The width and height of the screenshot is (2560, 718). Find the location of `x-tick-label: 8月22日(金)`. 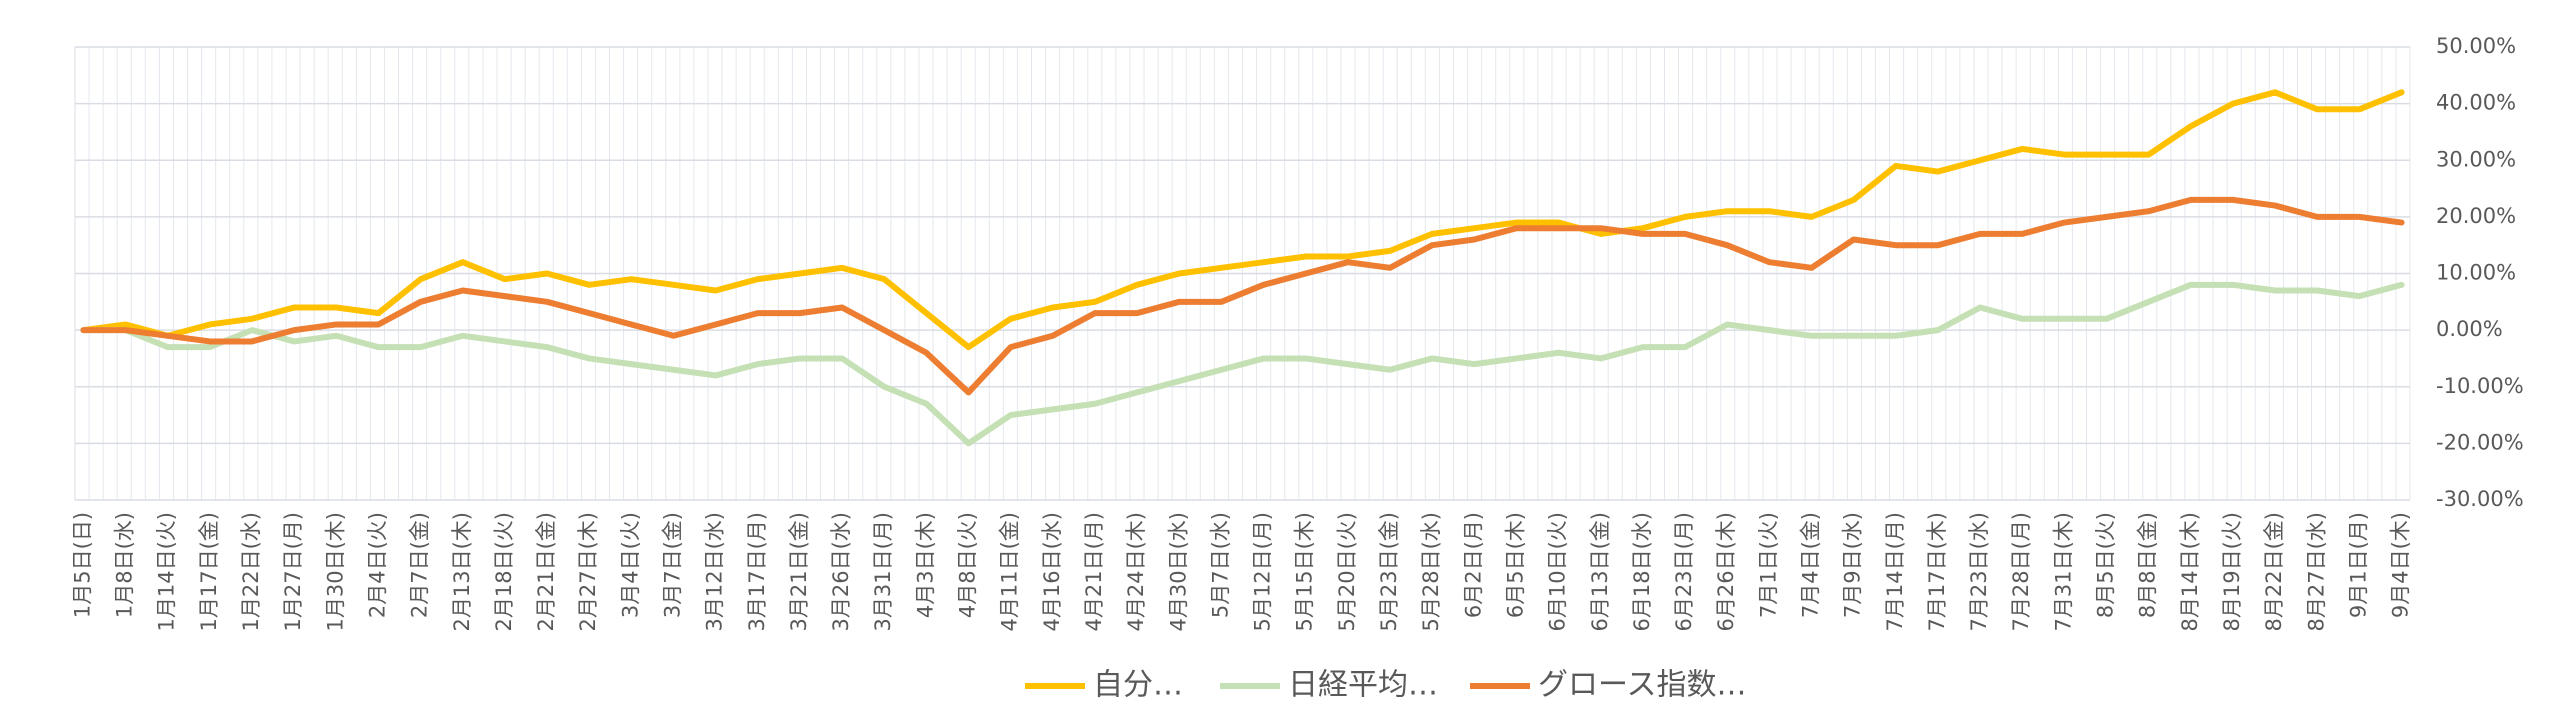

x-tick-label: 8月22日(金) is located at coordinates (2274, 571).